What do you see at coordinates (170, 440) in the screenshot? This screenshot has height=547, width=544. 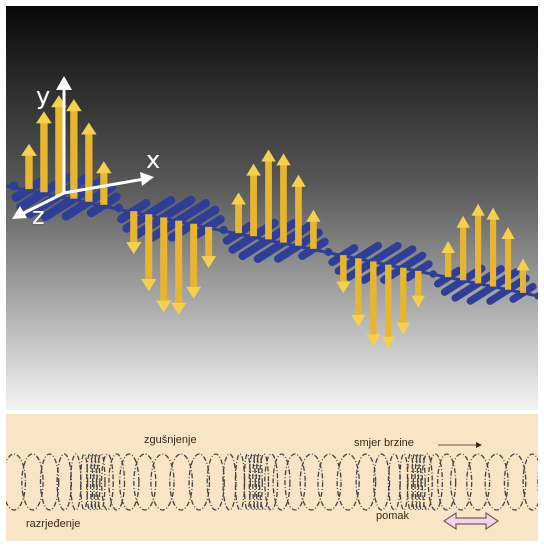 I see `compression-label: zgušnjenje` at bounding box center [170, 440].